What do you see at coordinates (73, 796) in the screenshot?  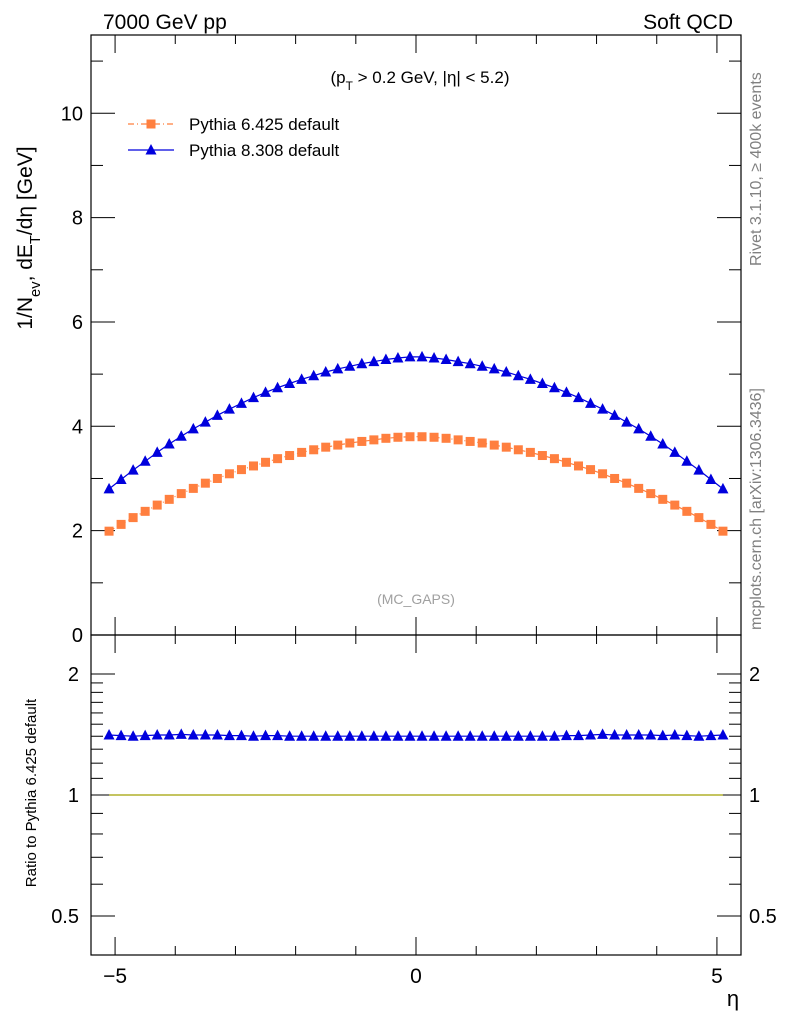 I see `ratio-y-tick-label: 1` at bounding box center [73, 796].